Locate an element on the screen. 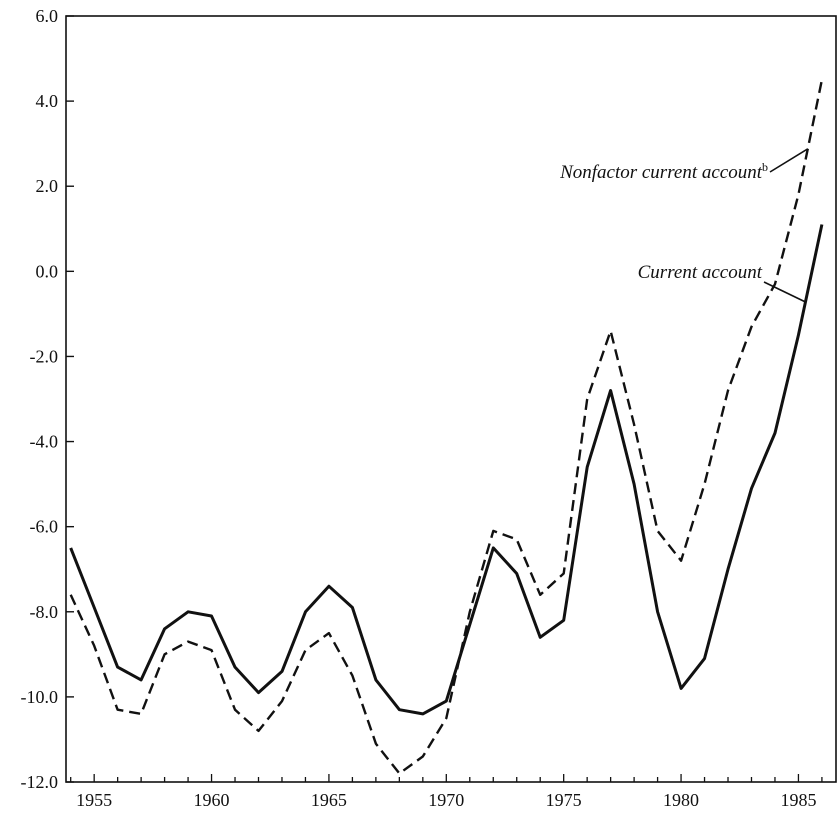  x-tick-label: 1985 is located at coordinates (798, 800).